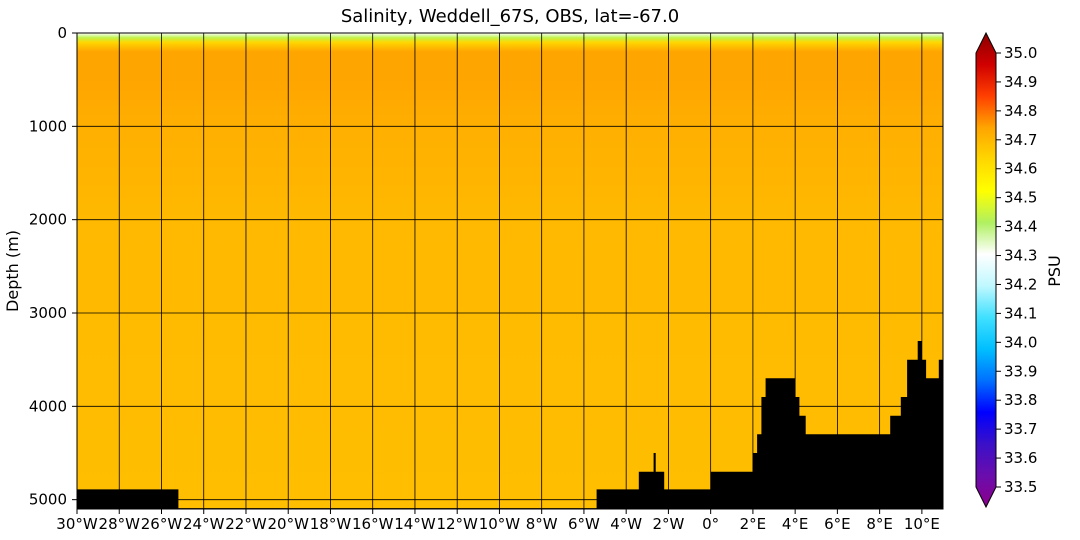  I want to click on colorbar-tick-label: 34.9, so click(1020, 82).